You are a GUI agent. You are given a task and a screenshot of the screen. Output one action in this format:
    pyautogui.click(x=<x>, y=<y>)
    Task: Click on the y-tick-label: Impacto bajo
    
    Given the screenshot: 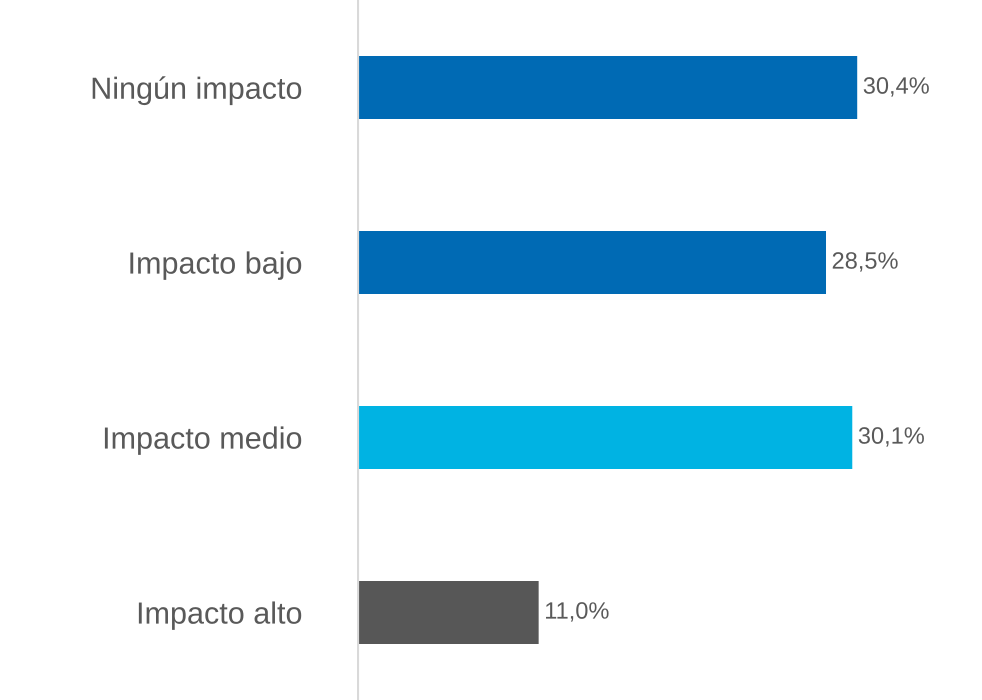 What is the action you would take?
    pyautogui.click(x=216, y=265)
    